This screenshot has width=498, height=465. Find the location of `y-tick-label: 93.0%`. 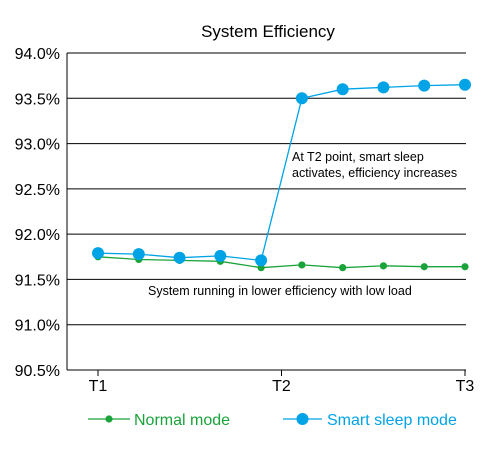

y-tick-label: 93.0% is located at coordinates (37, 145).